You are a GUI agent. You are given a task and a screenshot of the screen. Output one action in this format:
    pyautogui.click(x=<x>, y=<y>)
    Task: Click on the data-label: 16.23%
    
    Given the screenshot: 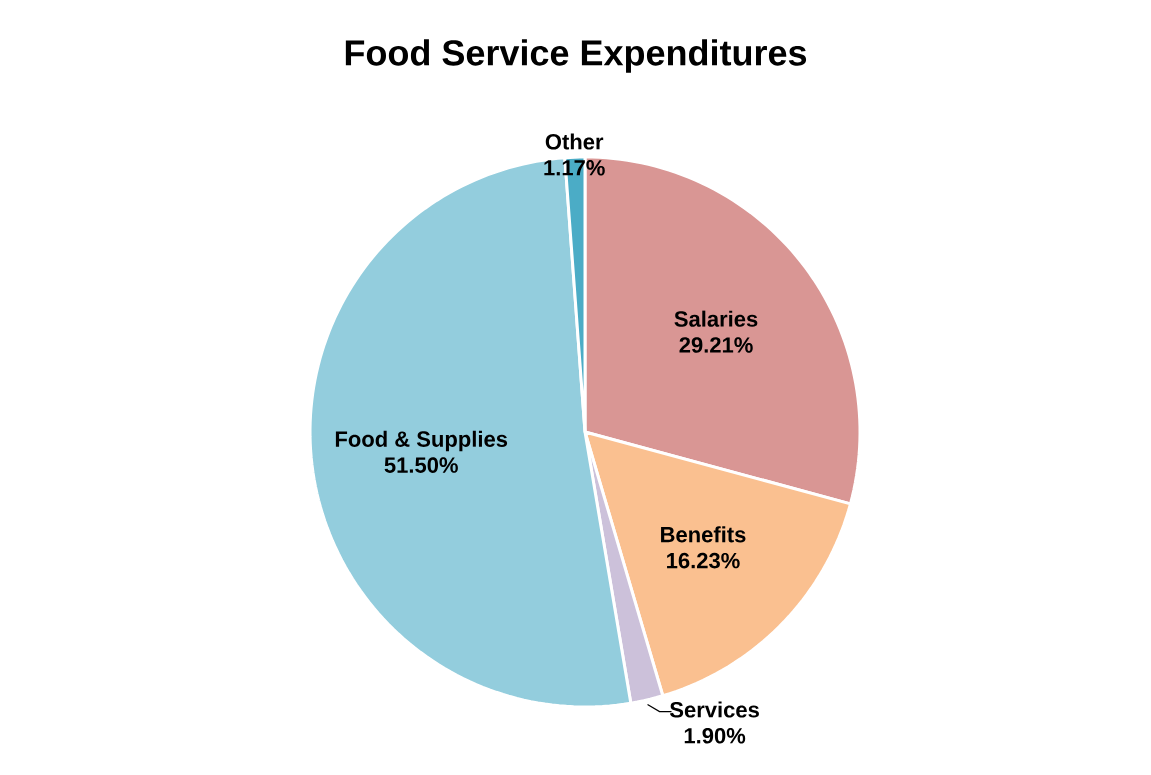 What is the action you would take?
    pyautogui.click(x=703, y=560)
    